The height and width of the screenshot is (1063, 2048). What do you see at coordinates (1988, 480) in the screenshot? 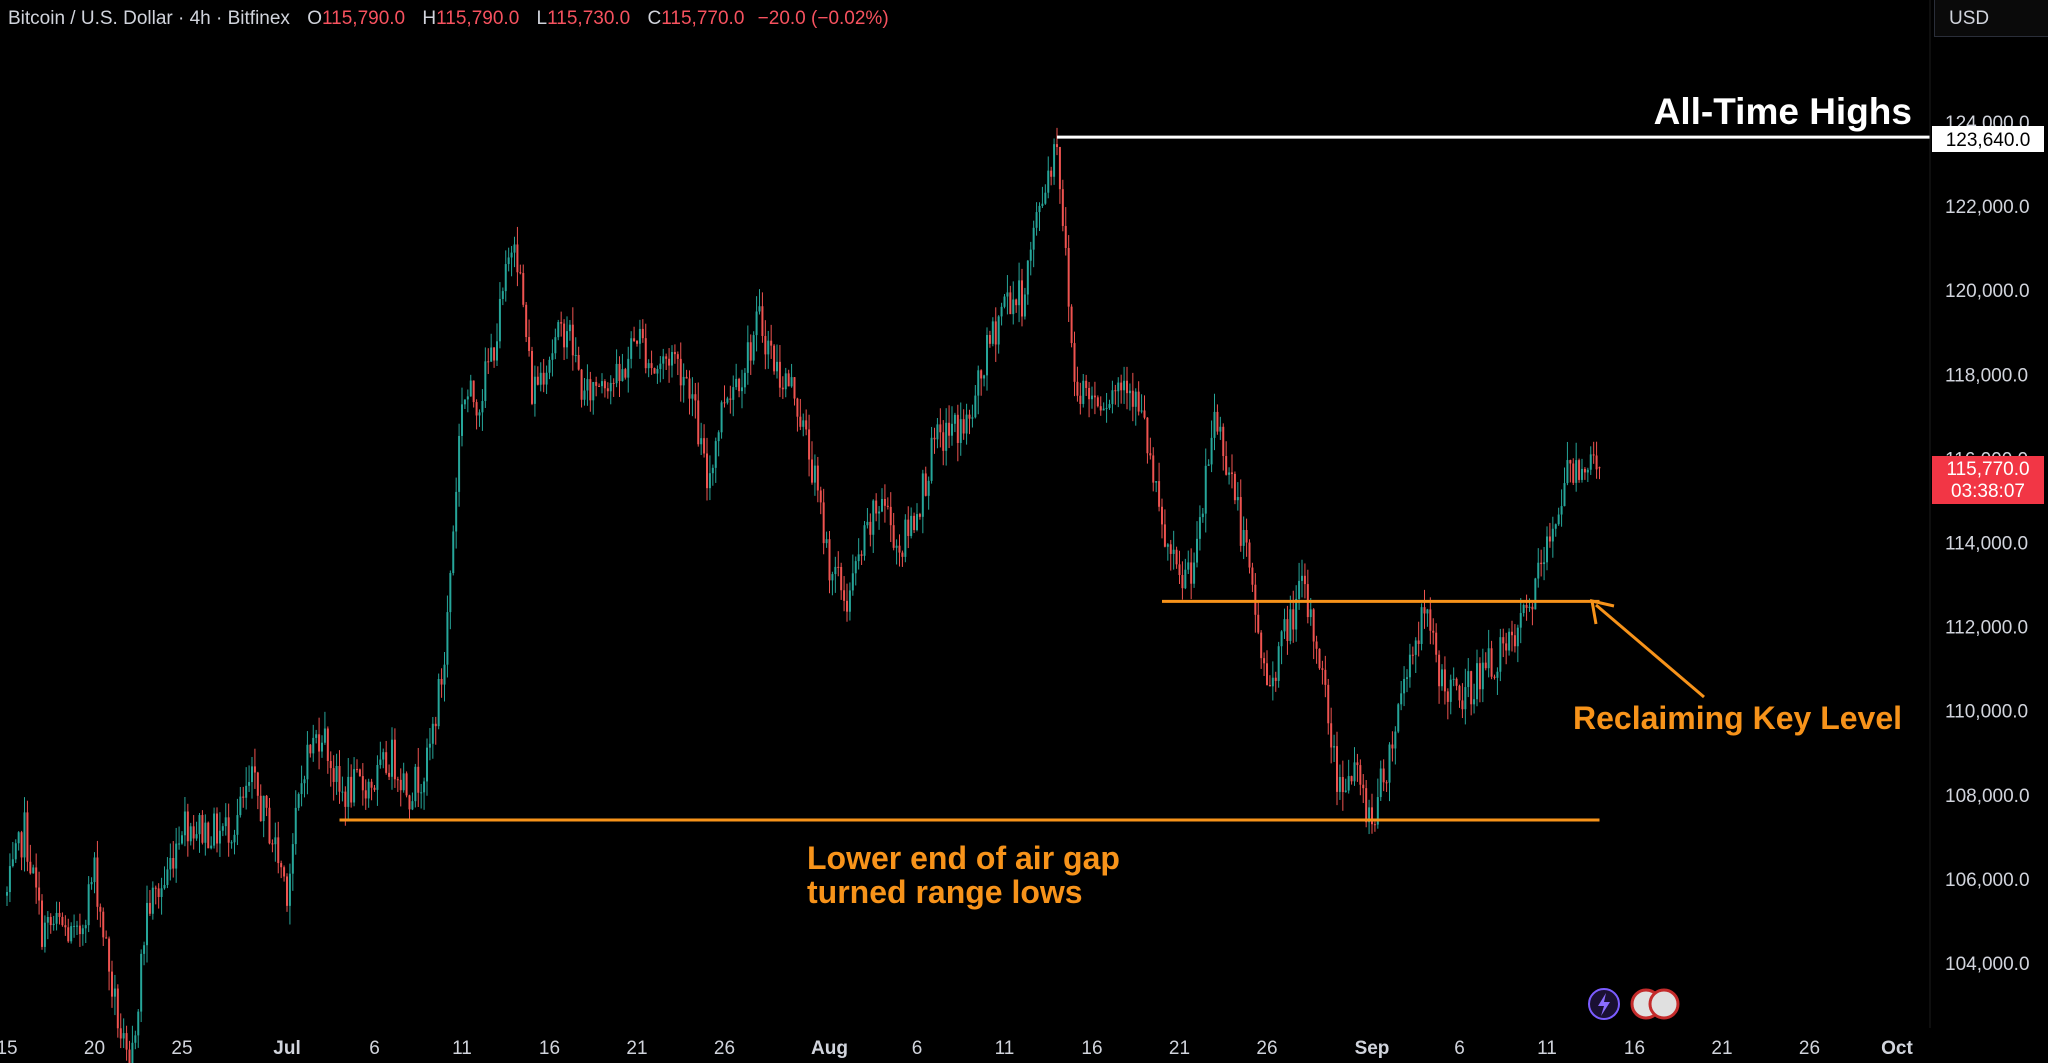
I see `last-price-badge` at bounding box center [1988, 480].